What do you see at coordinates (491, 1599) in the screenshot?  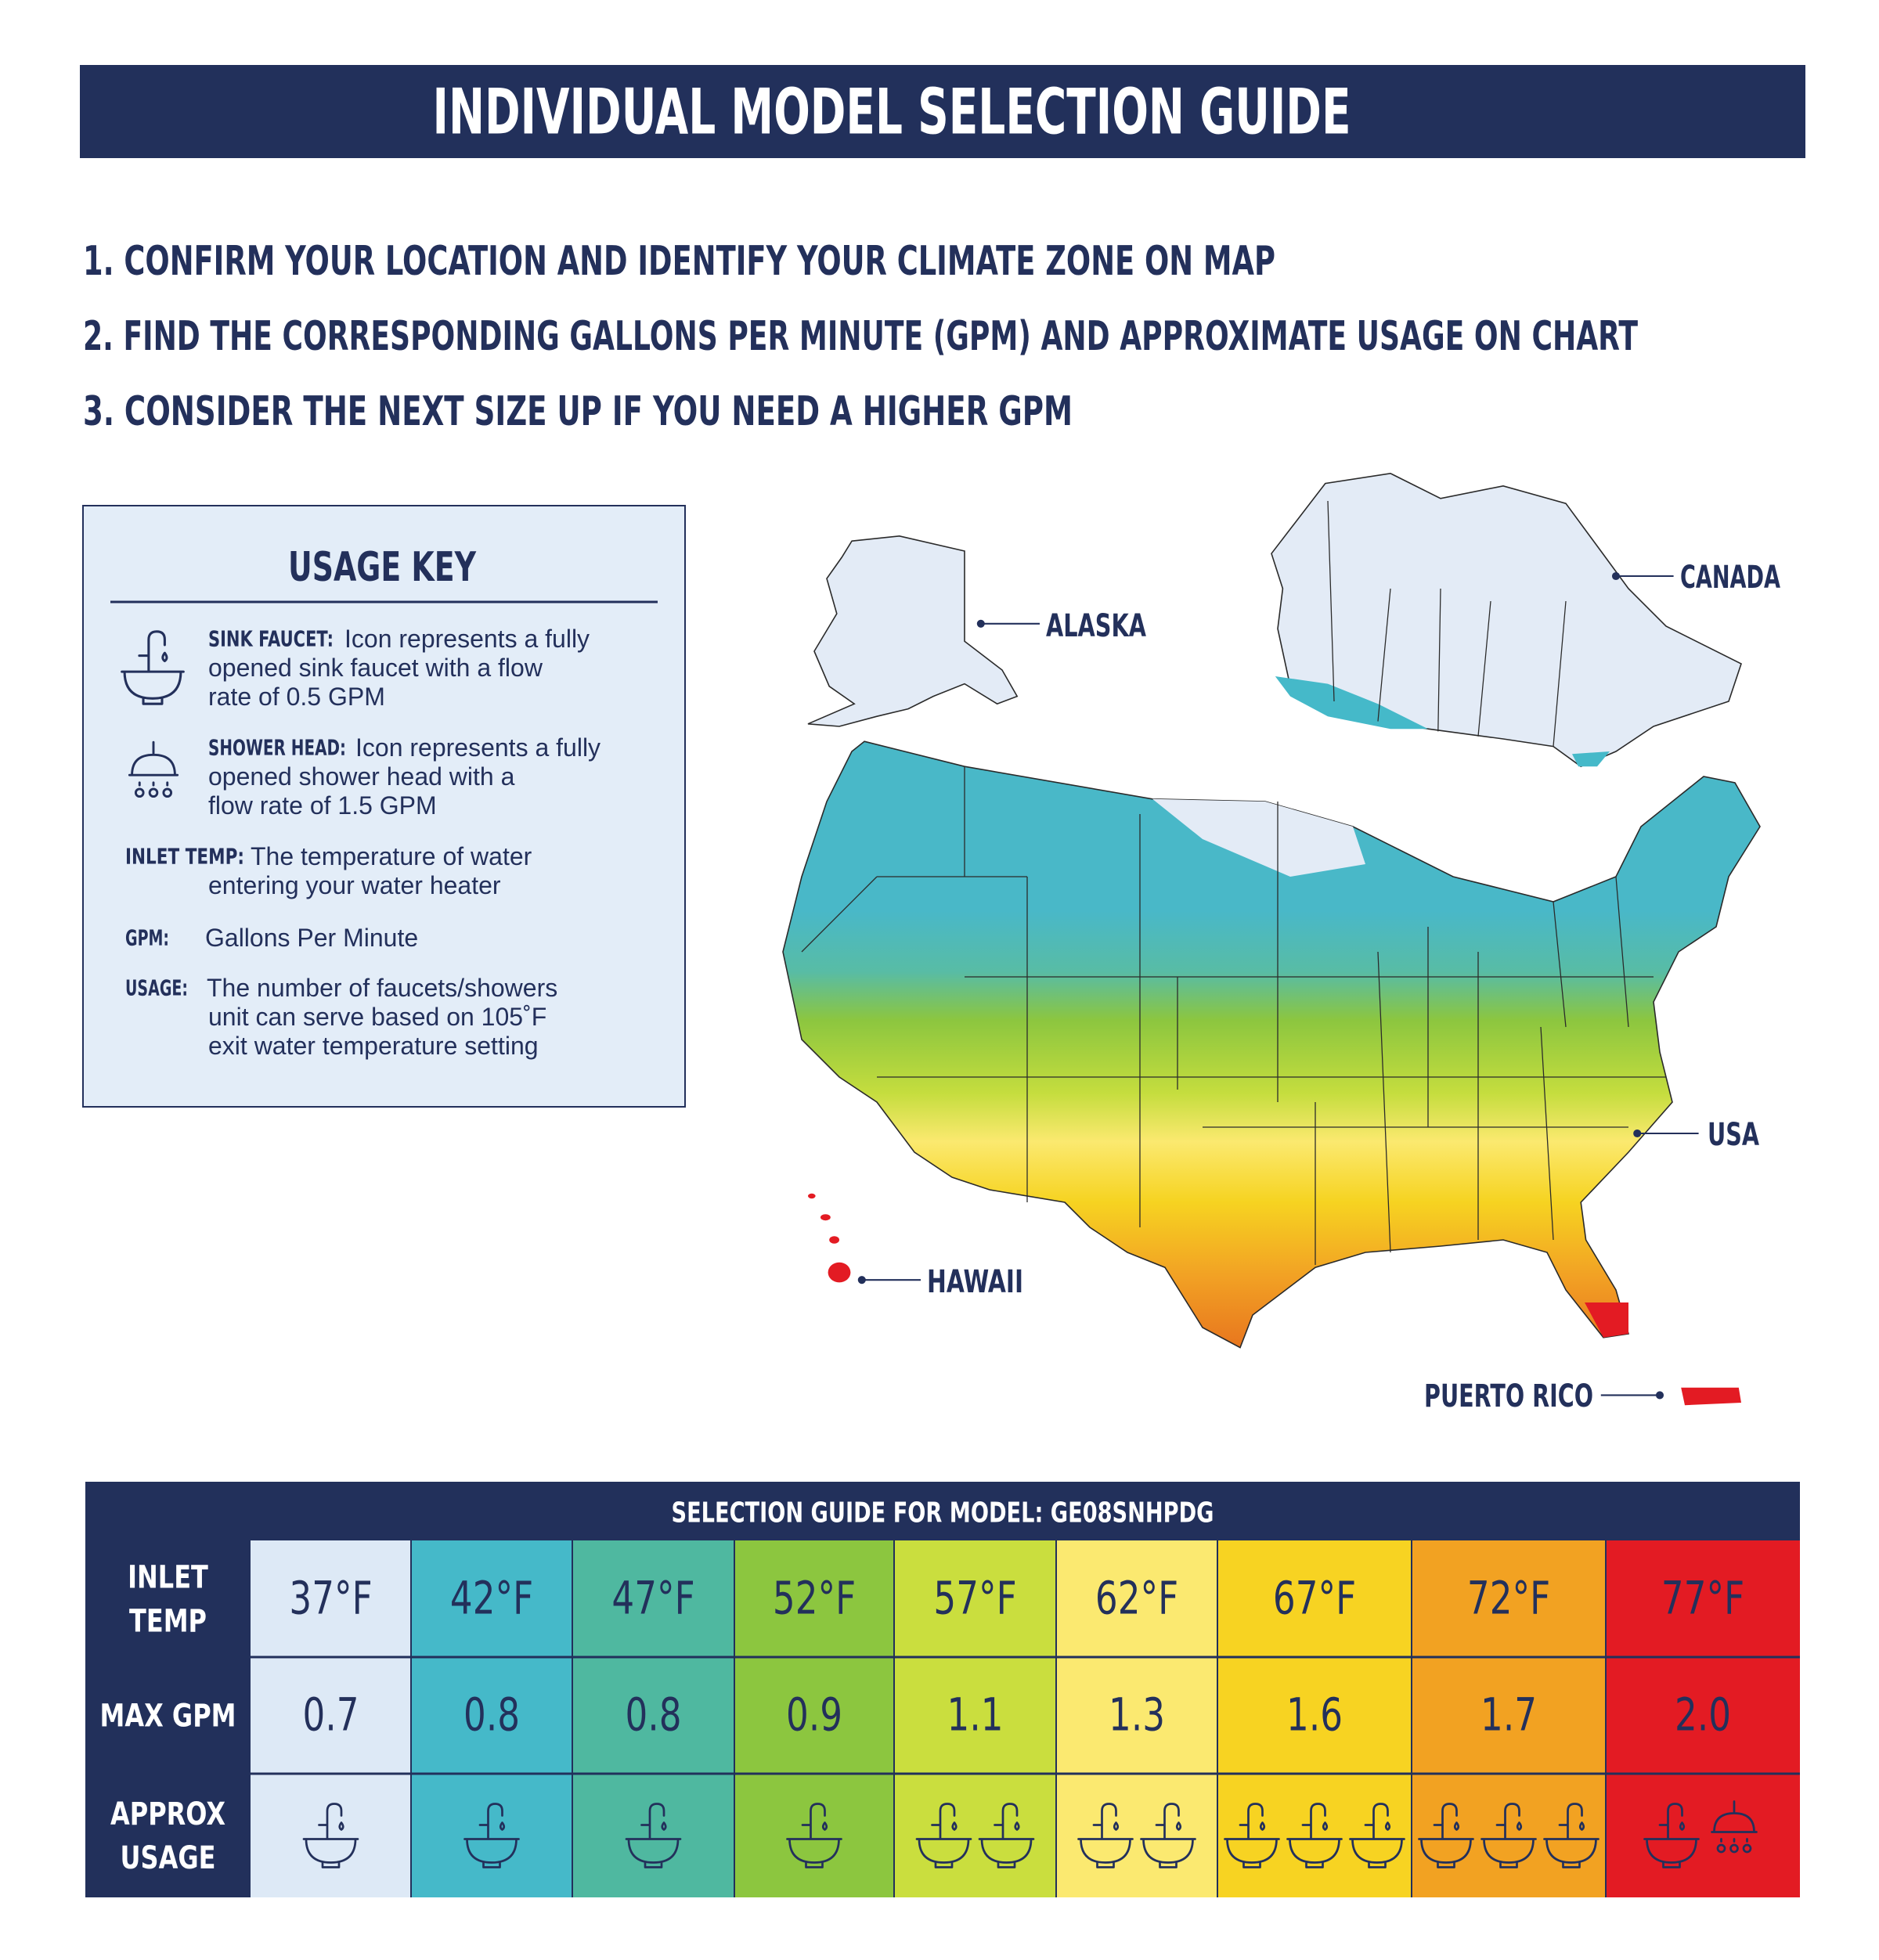 I see `inlet-temp: 42°F` at bounding box center [491, 1599].